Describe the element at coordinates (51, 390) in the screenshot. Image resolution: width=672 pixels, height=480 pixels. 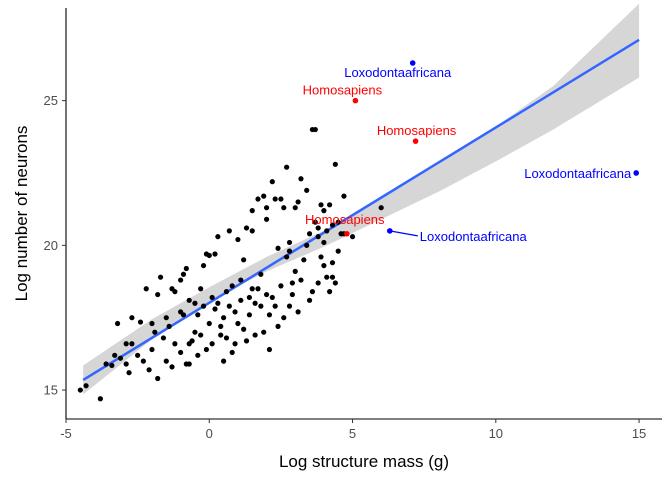
I see `y-tick-label: 15` at that location.